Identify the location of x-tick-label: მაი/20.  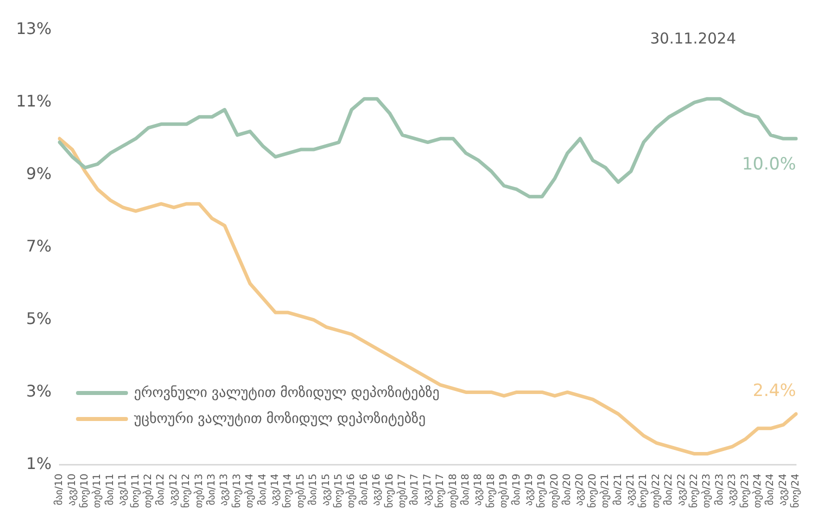
(567, 490).